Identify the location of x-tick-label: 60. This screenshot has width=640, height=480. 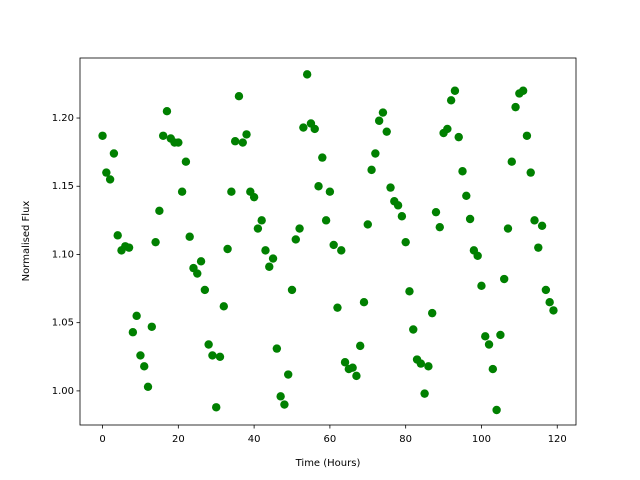
(330, 439).